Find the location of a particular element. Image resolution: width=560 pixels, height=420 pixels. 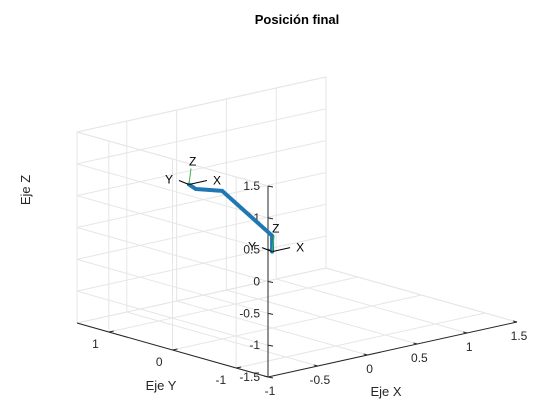

z-tick-label: -1 is located at coordinates (254, 345).